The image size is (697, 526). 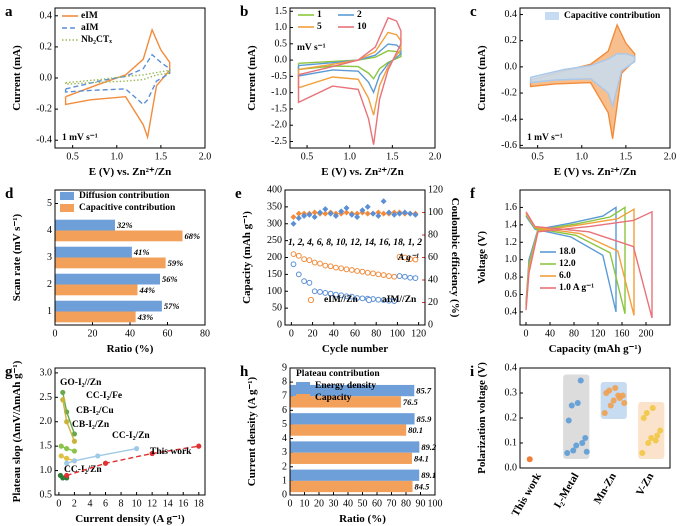 I want to click on x-tick-label: 70, so click(x=392, y=504).